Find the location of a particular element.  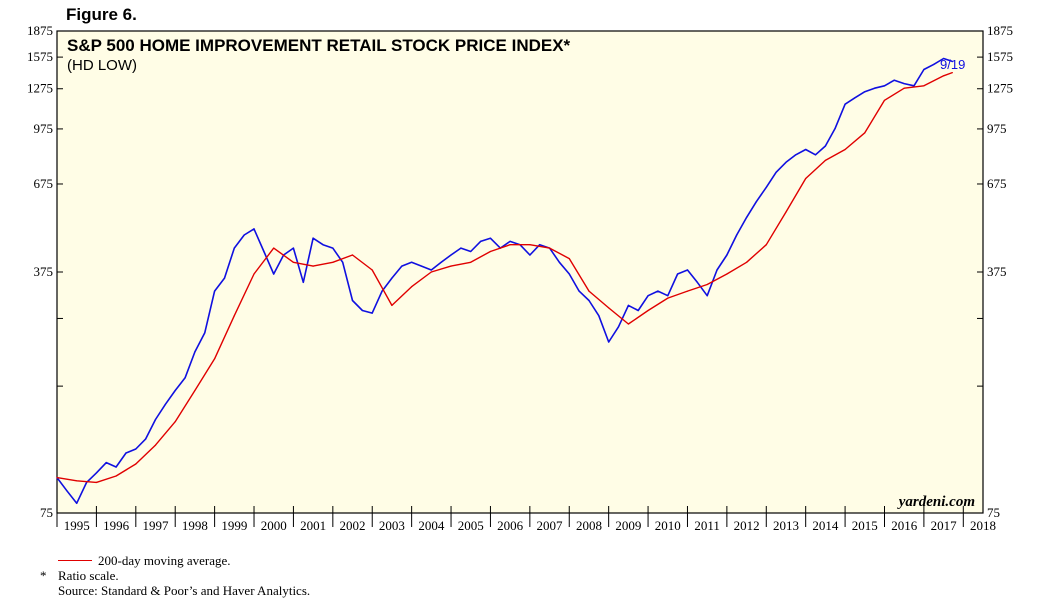

legend: 200-day moving average. is located at coordinates (175, 560).